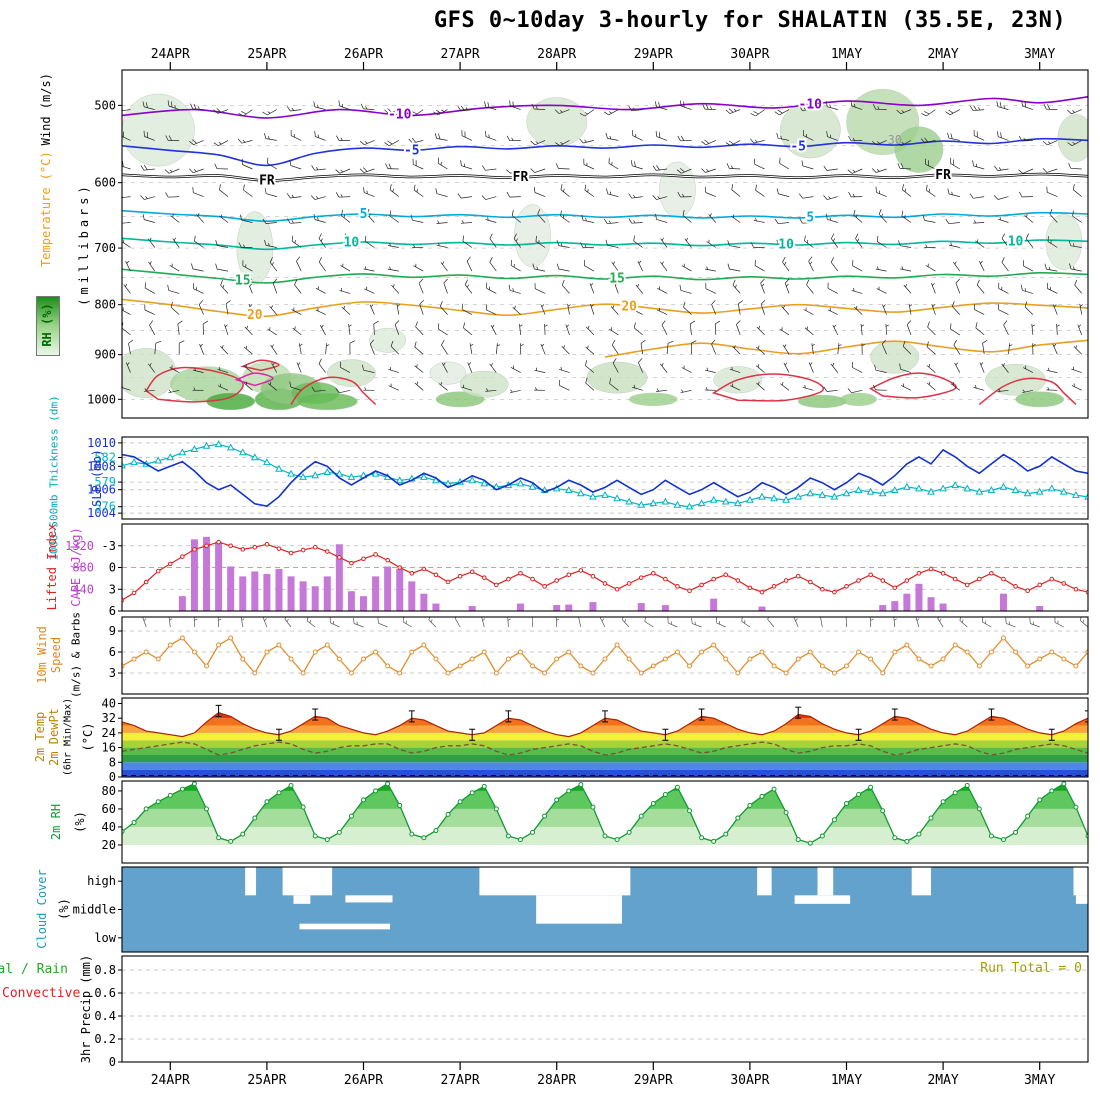  What do you see at coordinates (42, 655) in the screenshot?
I see `p4-wind-label-1: 10m Wind` at bounding box center [42, 655].